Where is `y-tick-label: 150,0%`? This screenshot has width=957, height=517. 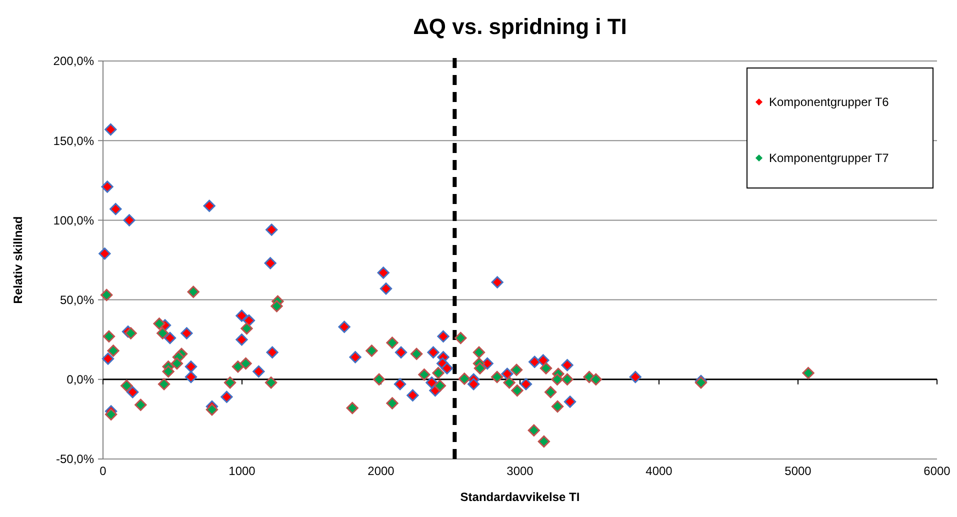
y-tick-label: 150,0% is located at coordinates (73, 141).